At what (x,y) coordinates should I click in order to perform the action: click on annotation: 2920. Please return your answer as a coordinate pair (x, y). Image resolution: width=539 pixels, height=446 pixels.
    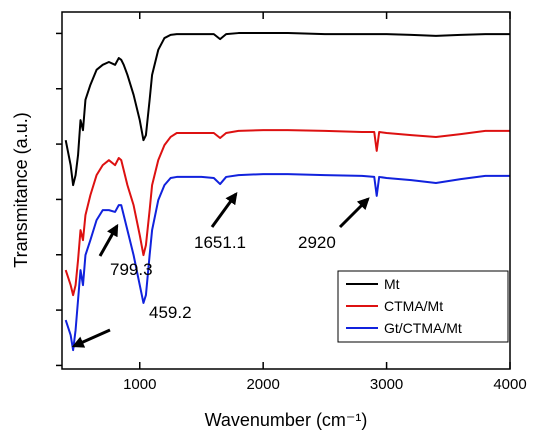
    Looking at the image, I should click on (317, 242).